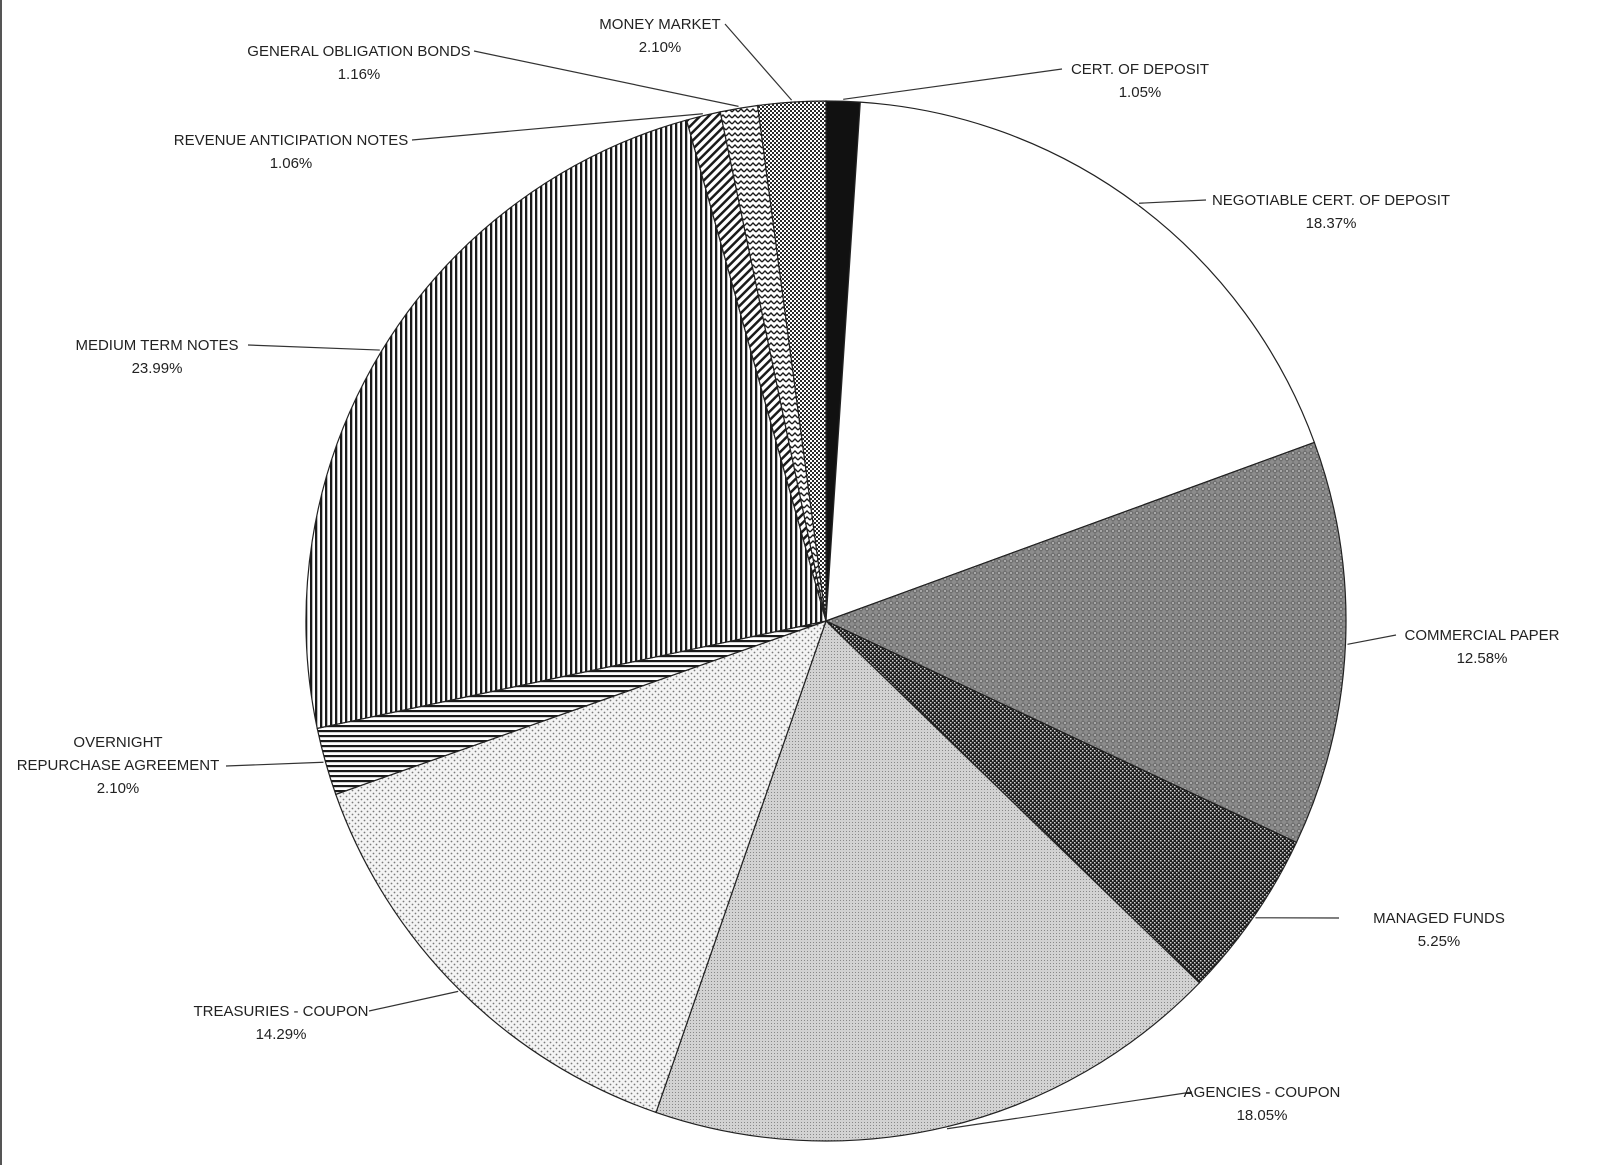  What do you see at coordinates (1262, 1092) in the screenshot?
I see `slice-category-label: AGENCIES - COUPON` at bounding box center [1262, 1092].